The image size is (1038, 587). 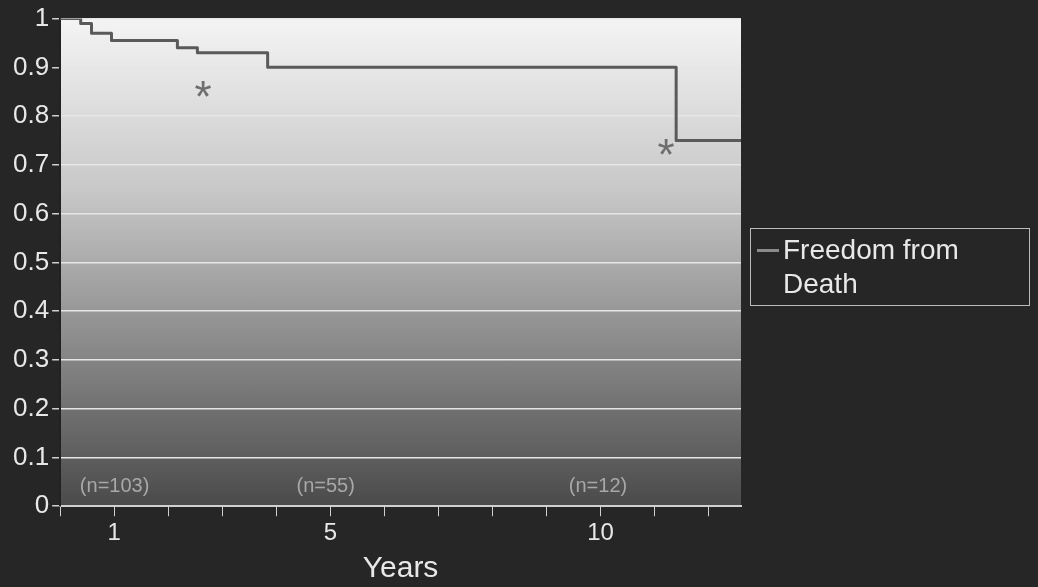 What do you see at coordinates (871, 267) in the screenshot?
I see `text: Freedom from Death` at bounding box center [871, 267].